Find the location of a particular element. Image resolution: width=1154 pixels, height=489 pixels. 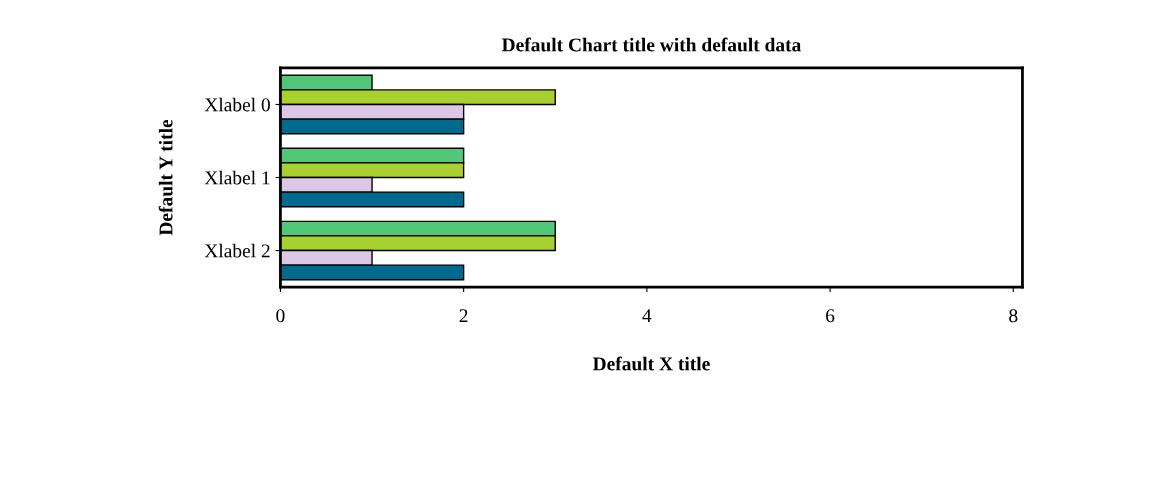

y-axis-title: Default Y title is located at coordinates (165, 177).